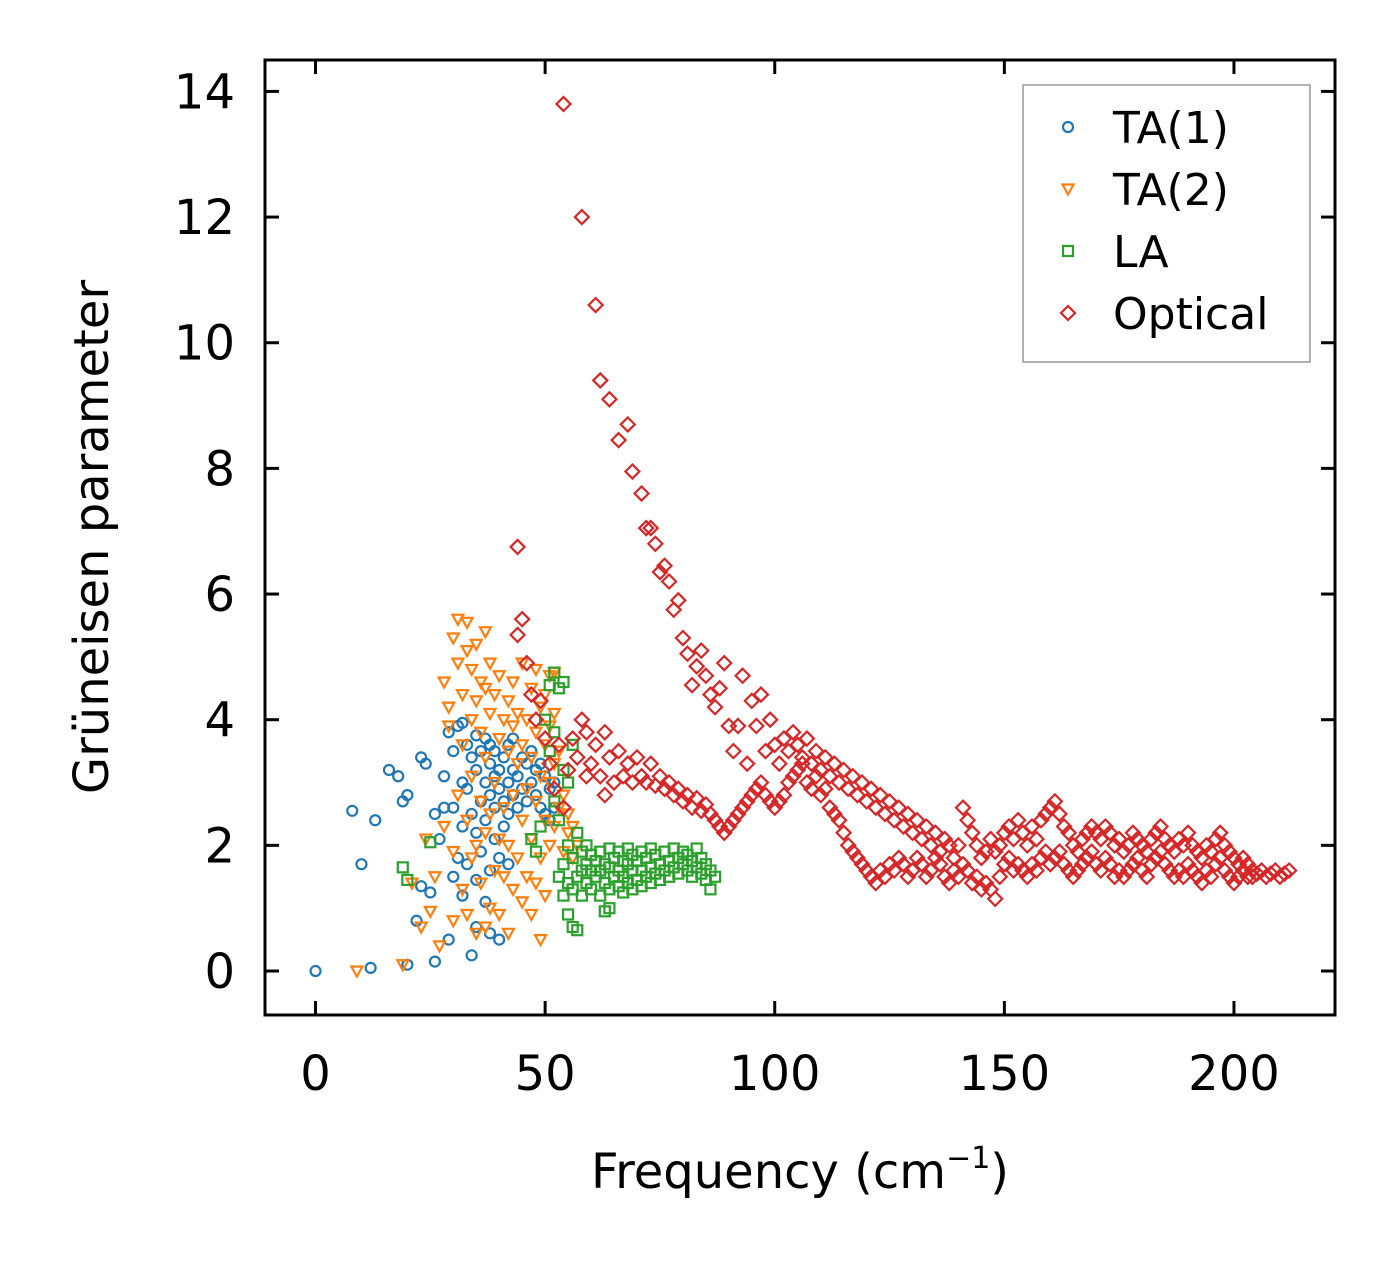 The width and height of the screenshot is (1394, 1264). I want to click on legend-marker, so click(1068, 313).